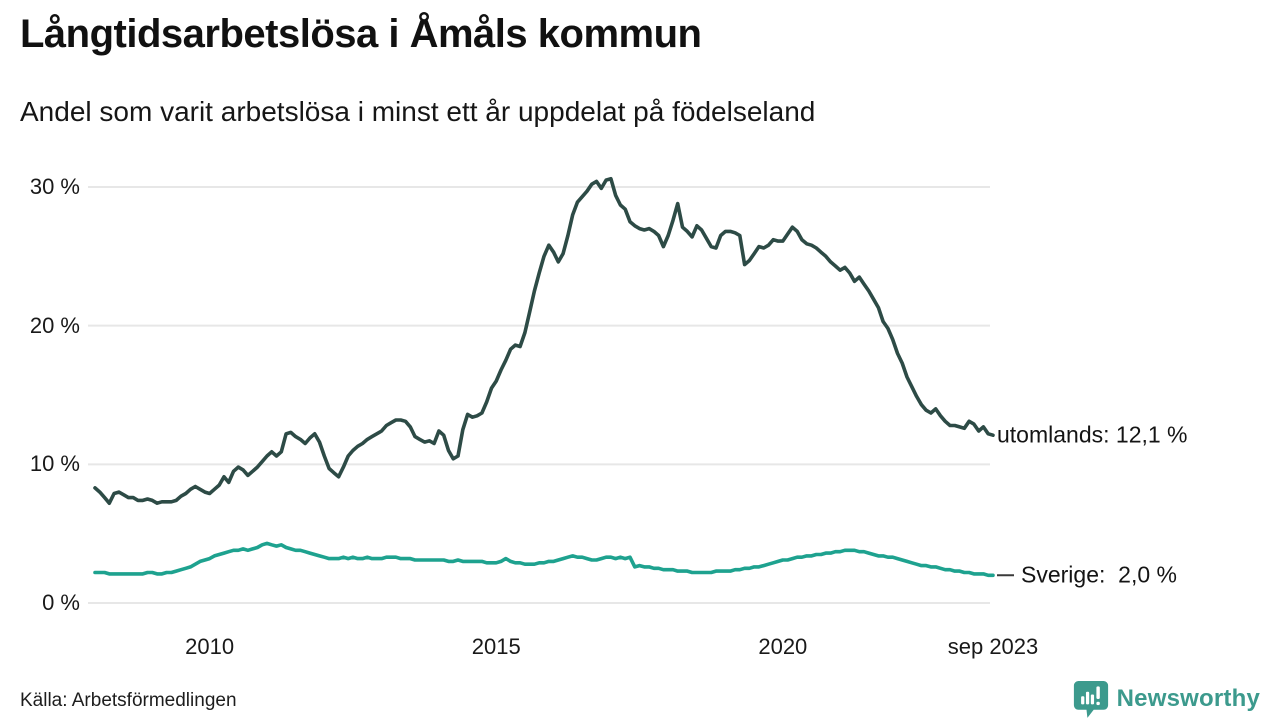  Describe the element at coordinates (496, 646) in the screenshot. I see `x-tick-label: 2015` at that location.